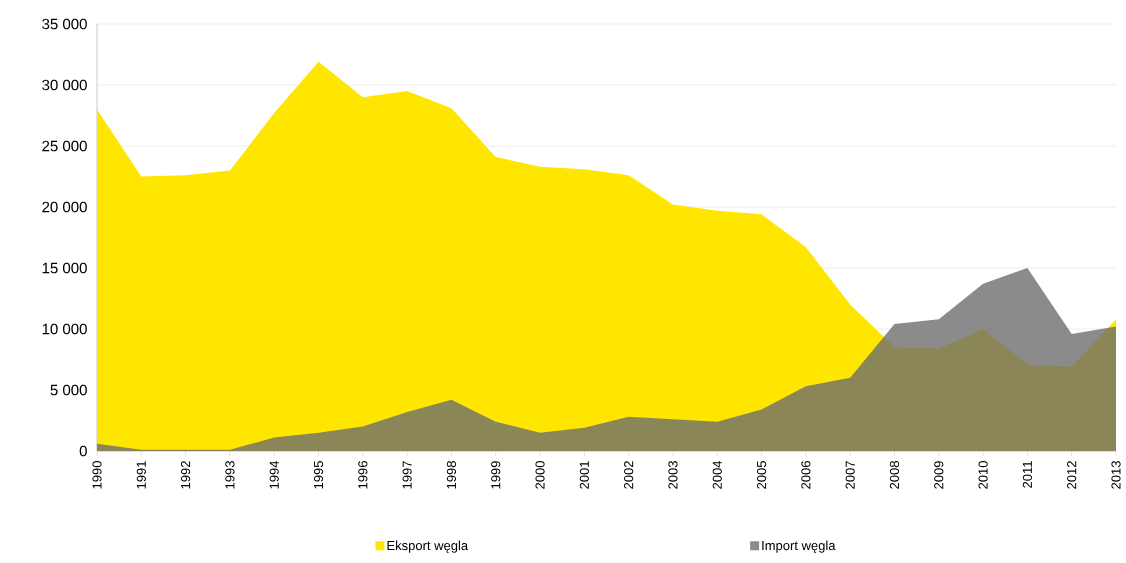  What do you see at coordinates (363, 475) in the screenshot?
I see `x-tick-label: 1996` at bounding box center [363, 475].